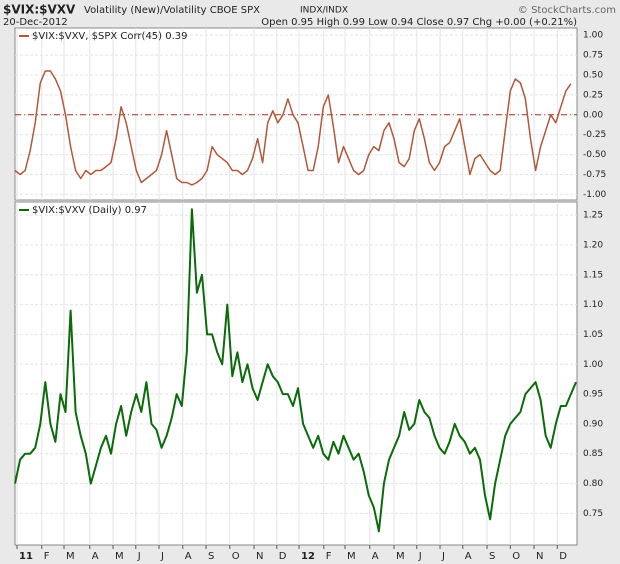 The height and width of the screenshot is (564, 620). I want to click on y-tick-label: 1.05, so click(593, 335).